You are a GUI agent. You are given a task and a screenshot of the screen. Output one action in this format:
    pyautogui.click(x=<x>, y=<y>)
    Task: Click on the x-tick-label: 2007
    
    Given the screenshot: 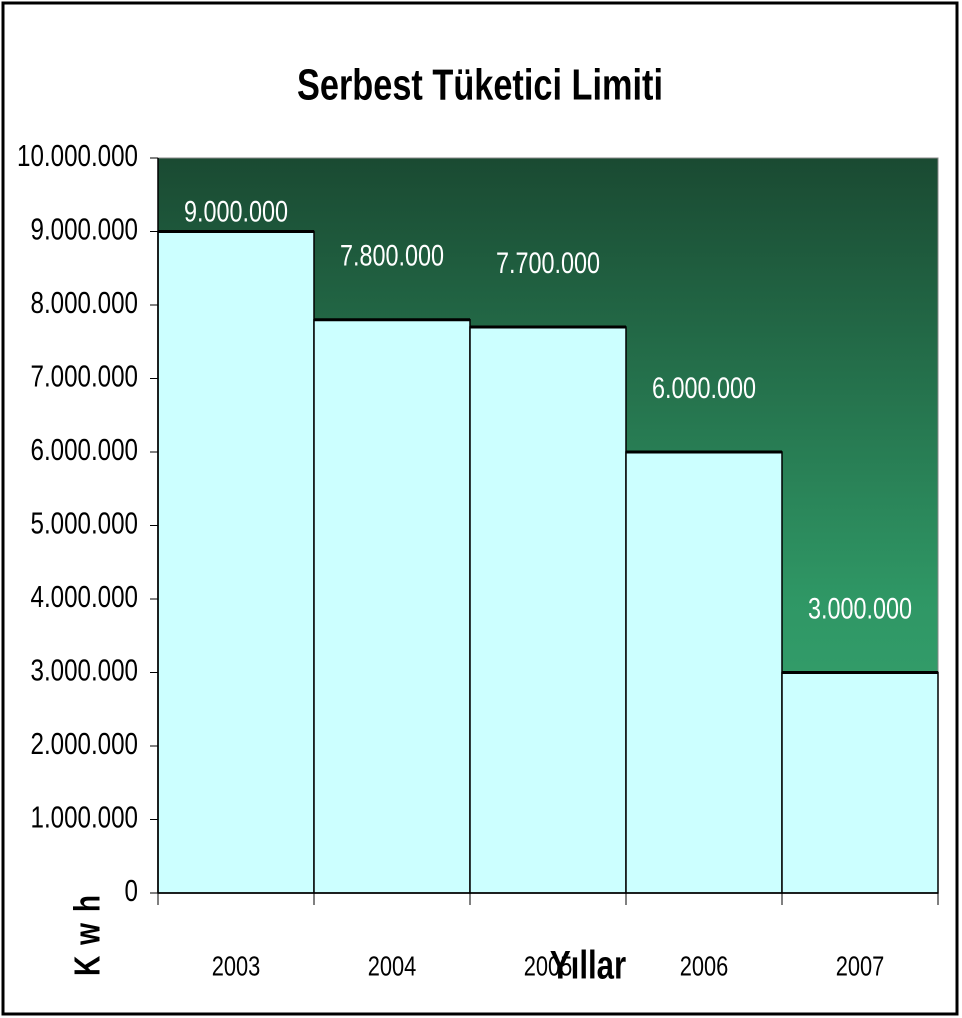 What is the action you would take?
    pyautogui.click(x=860, y=966)
    